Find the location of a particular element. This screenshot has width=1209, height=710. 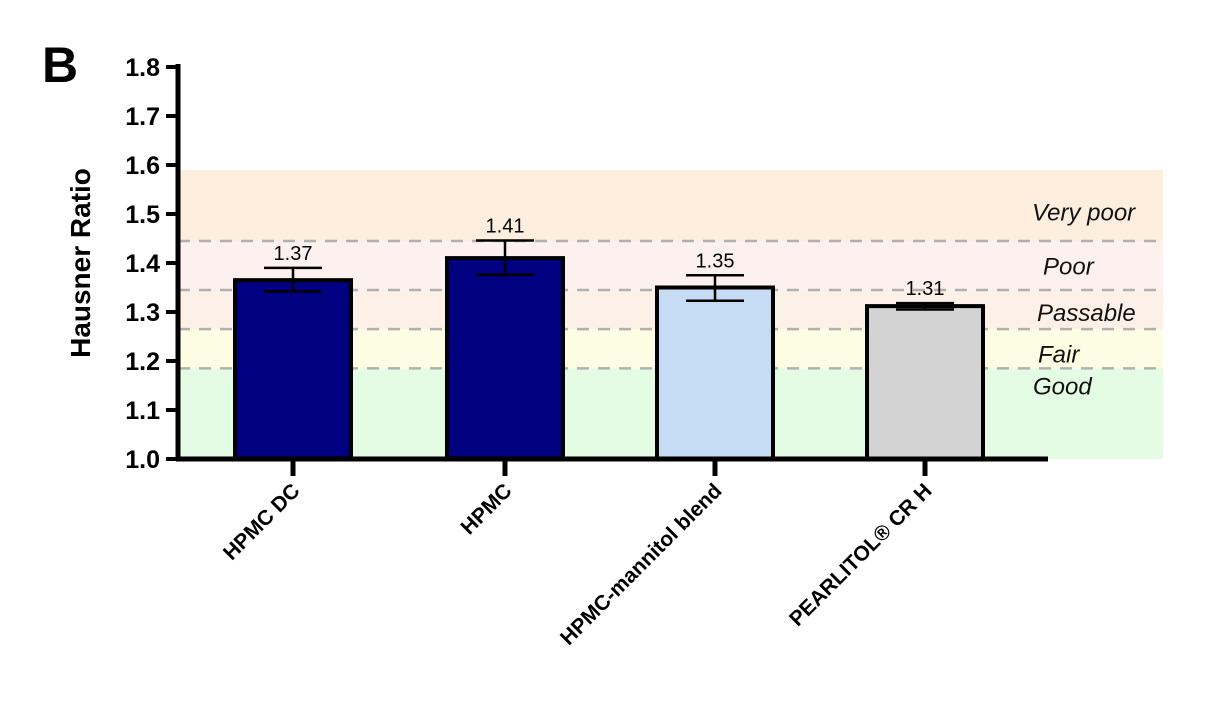

panel-label: B is located at coordinates (60, 65).